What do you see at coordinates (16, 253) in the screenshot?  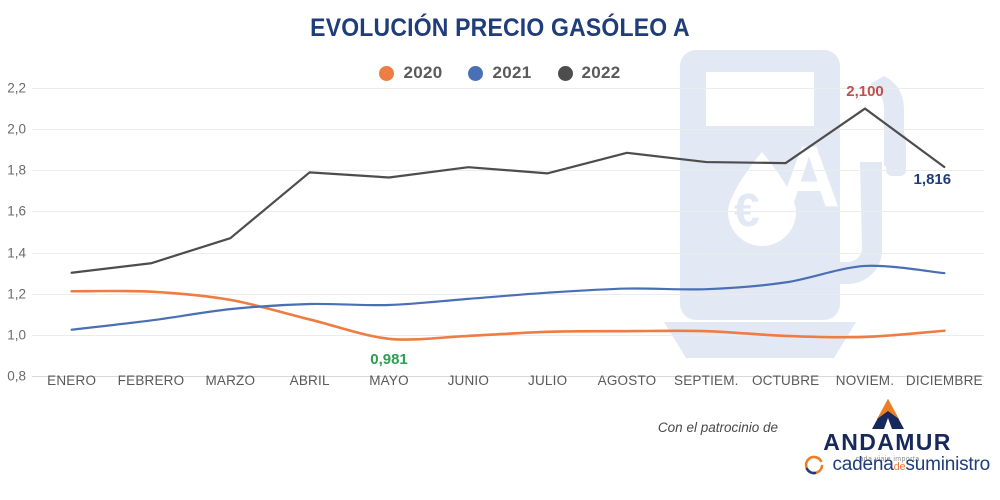 I see `y-axis-tick-label: 1,4` at bounding box center [16, 253].